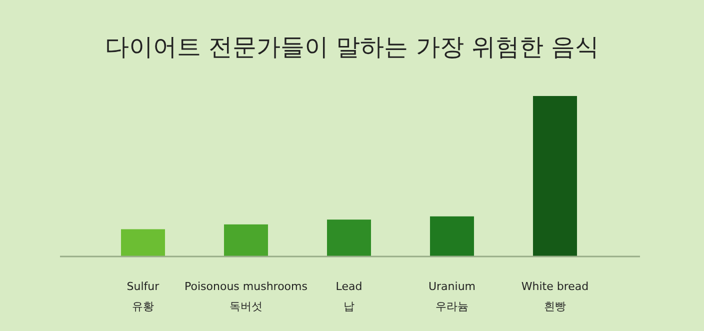 This screenshot has height=331, width=704. Describe the element at coordinates (452, 296) in the screenshot. I see `x-tick-label: Uranium 우라늄` at that location.